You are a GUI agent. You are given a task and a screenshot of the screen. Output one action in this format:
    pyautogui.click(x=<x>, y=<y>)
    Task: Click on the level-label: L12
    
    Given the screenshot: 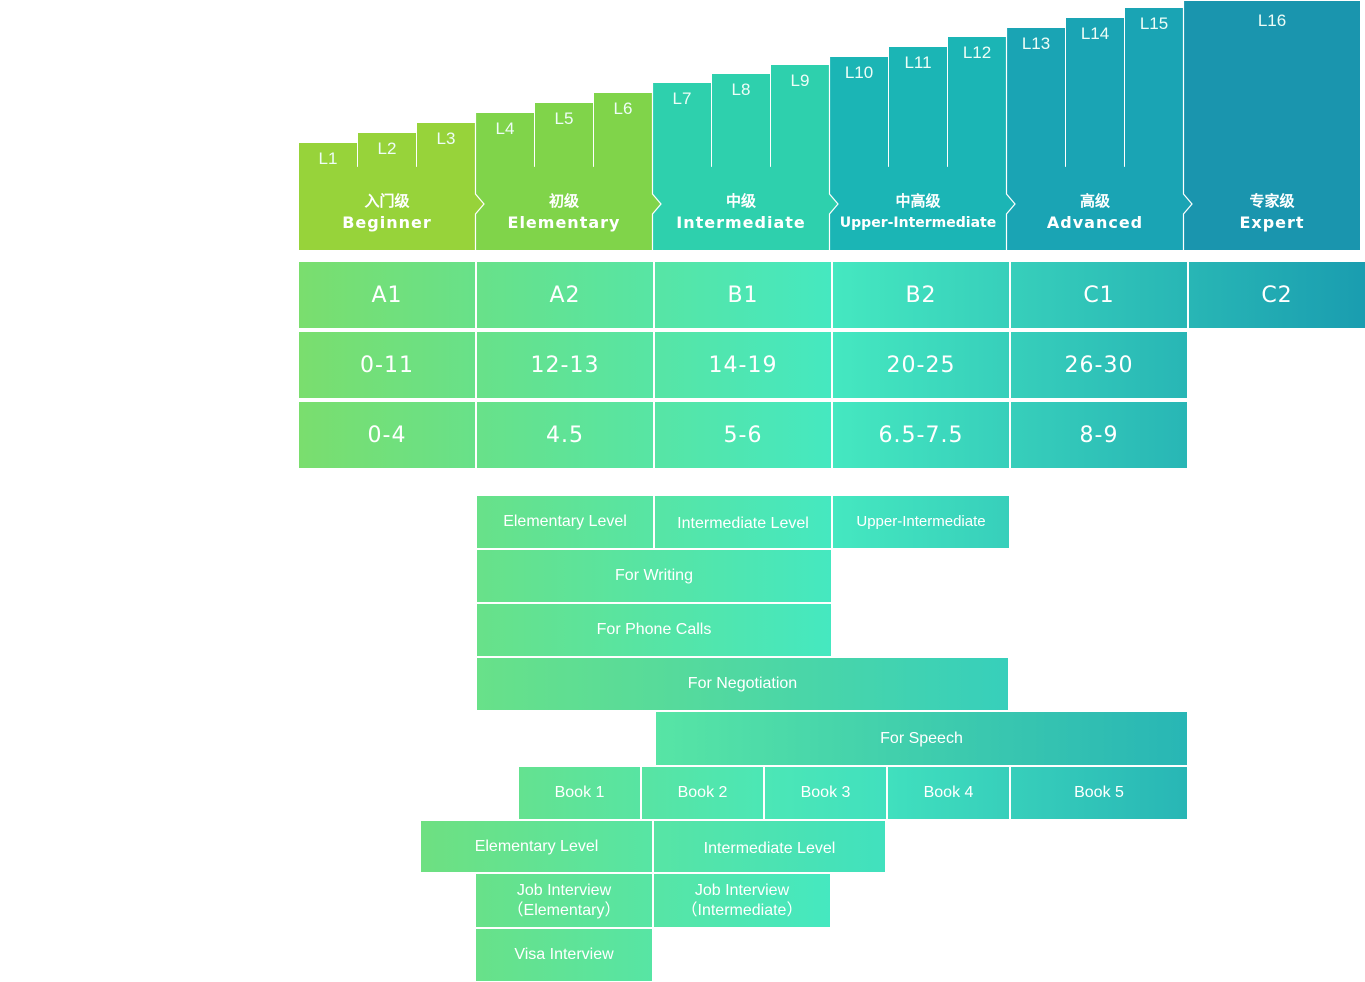 What is the action you would take?
    pyautogui.click(x=977, y=52)
    